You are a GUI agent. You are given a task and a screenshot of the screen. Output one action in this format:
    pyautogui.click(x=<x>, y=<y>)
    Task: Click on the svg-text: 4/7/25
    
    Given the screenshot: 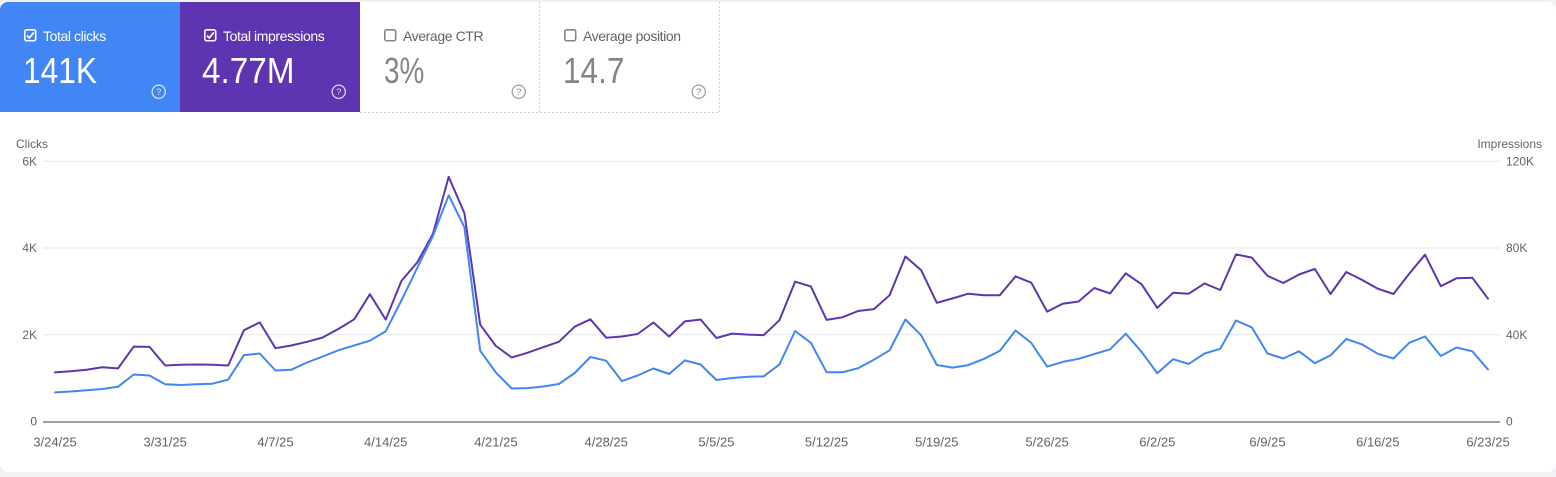 What is the action you would take?
    pyautogui.click(x=275, y=442)
    